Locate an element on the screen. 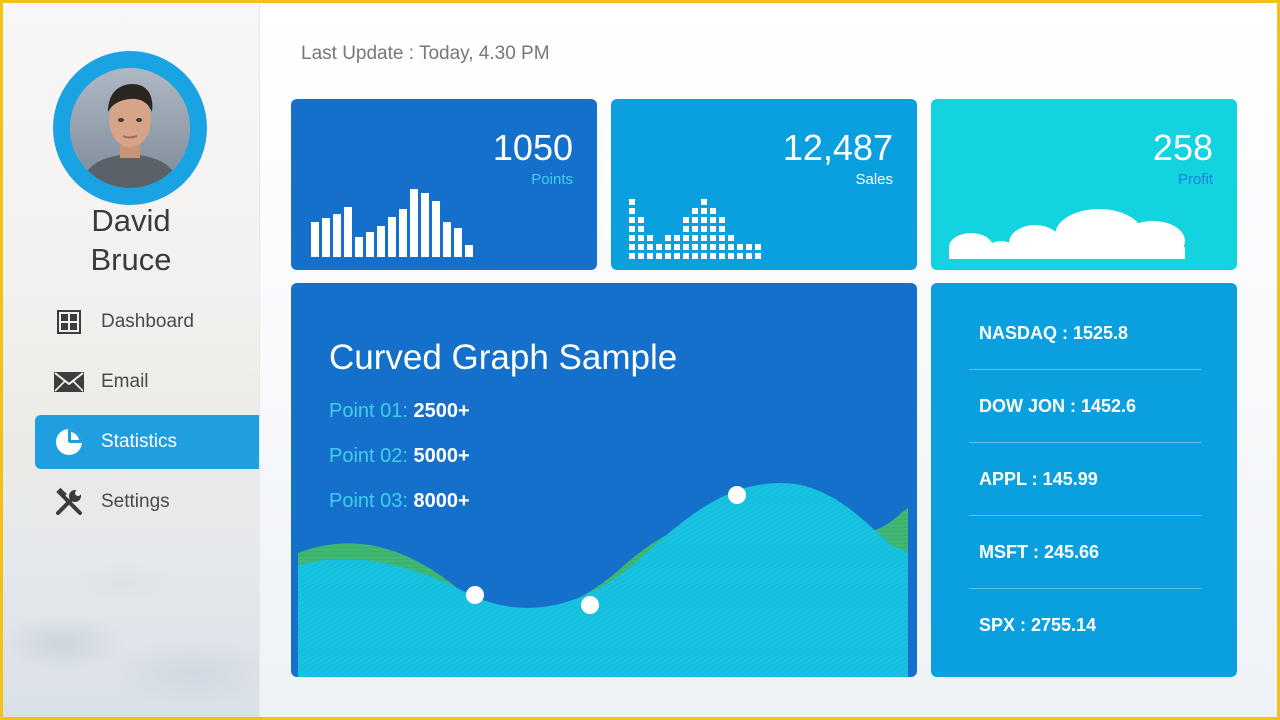  sidebar-item-label: Dashboard is located at coordinates (147, 321).